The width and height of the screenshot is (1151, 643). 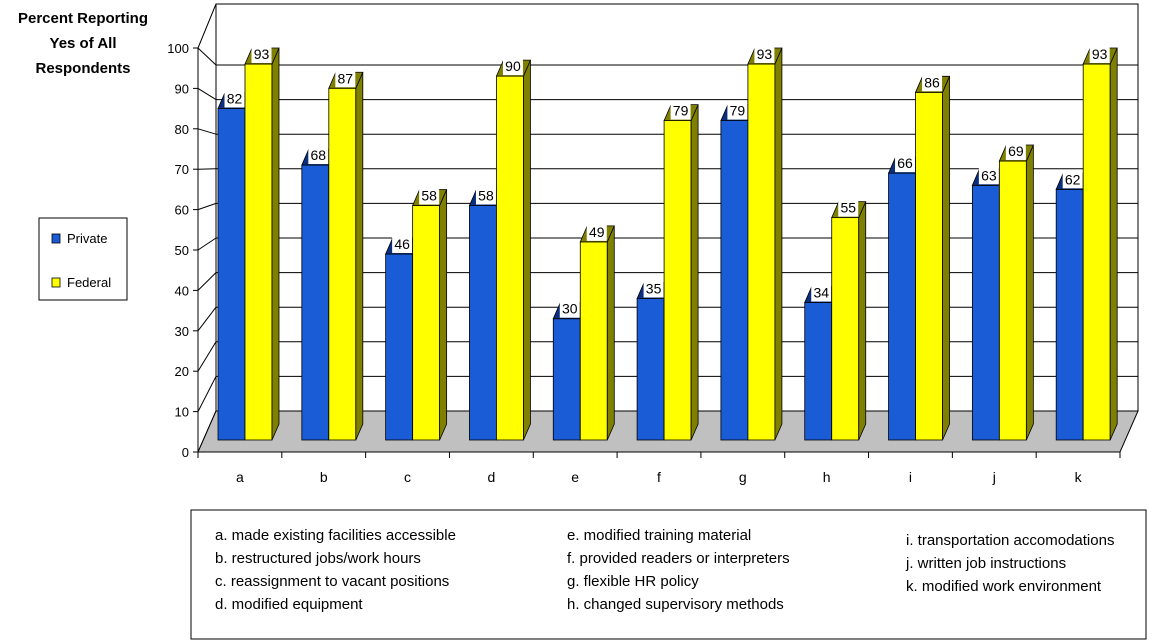 What do you see at coordinates (324, 477) in the screenshot?
I see `x-tick-label: b` at bounding box center [324, 477].